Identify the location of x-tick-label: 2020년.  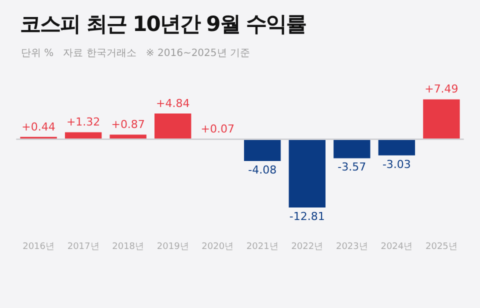
(218, 247).